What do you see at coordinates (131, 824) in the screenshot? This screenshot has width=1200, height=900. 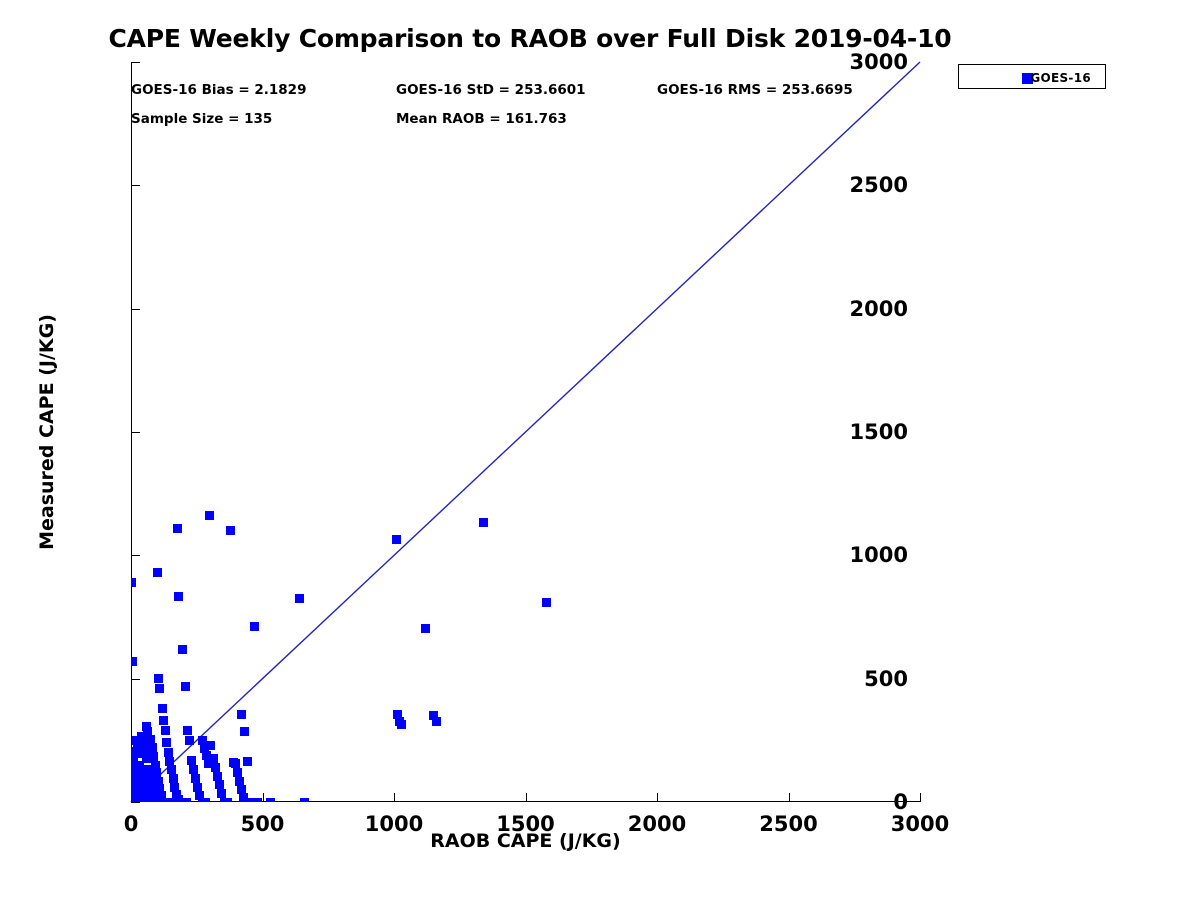 I see `x-tick-label-0: 0` at bounding box center [131, 824].